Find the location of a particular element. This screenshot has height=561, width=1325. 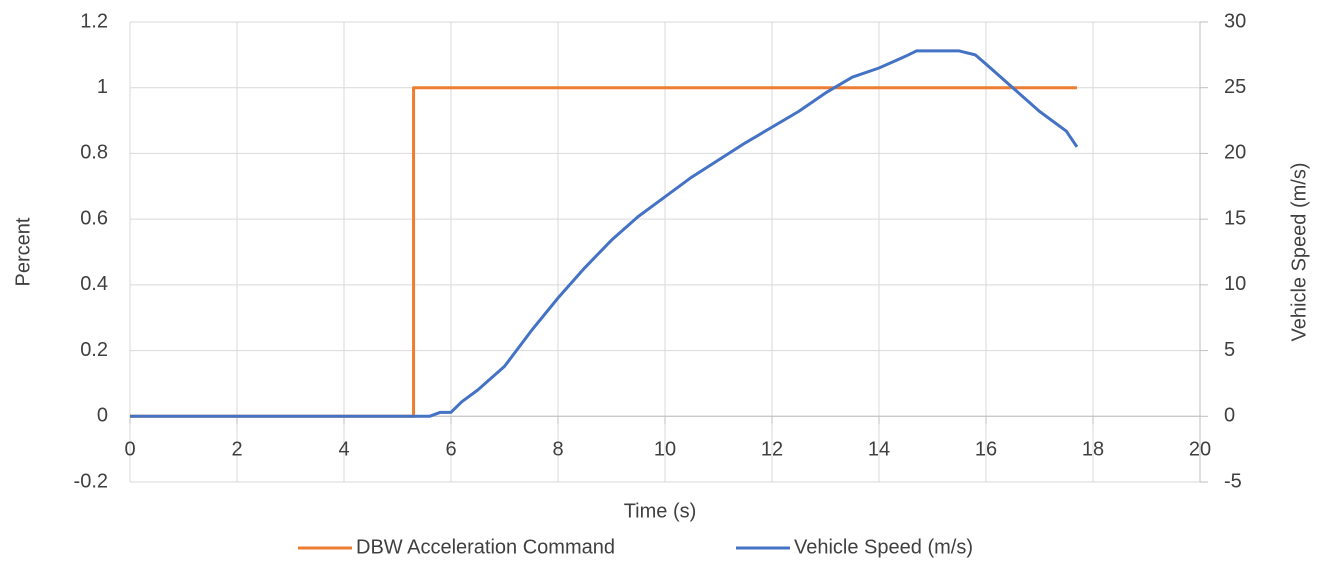

x-tick-label: 18 is located at coordinates (1093, 450).